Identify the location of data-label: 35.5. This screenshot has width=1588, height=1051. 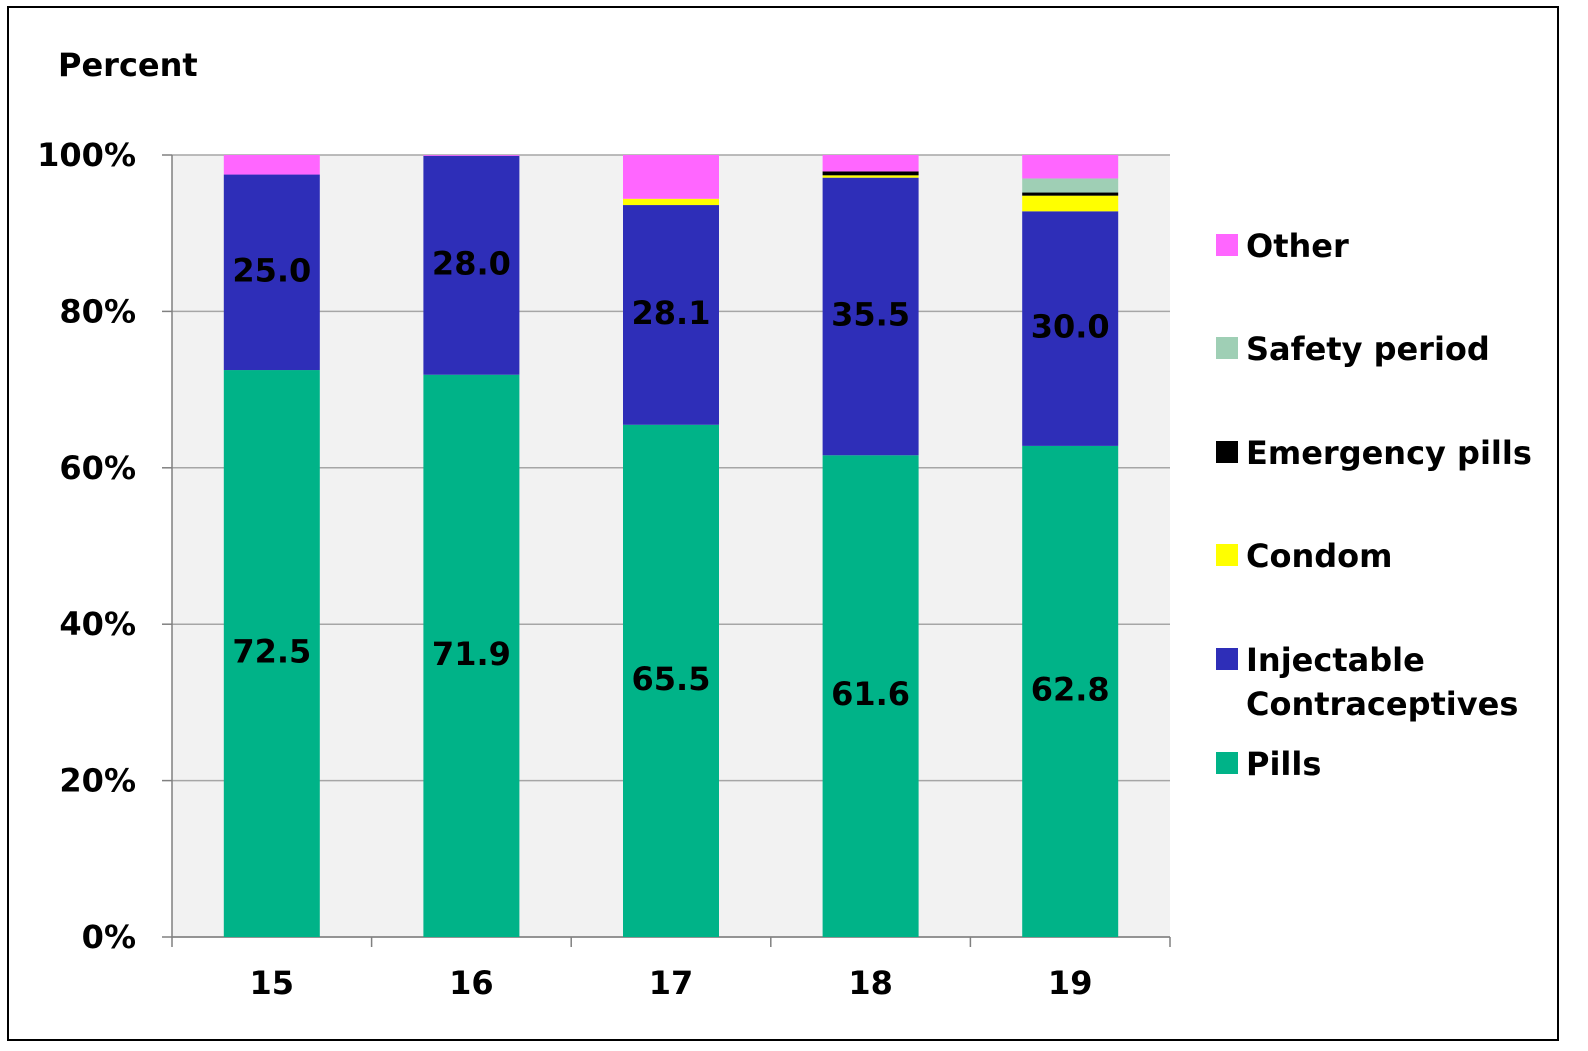
(870, 314).